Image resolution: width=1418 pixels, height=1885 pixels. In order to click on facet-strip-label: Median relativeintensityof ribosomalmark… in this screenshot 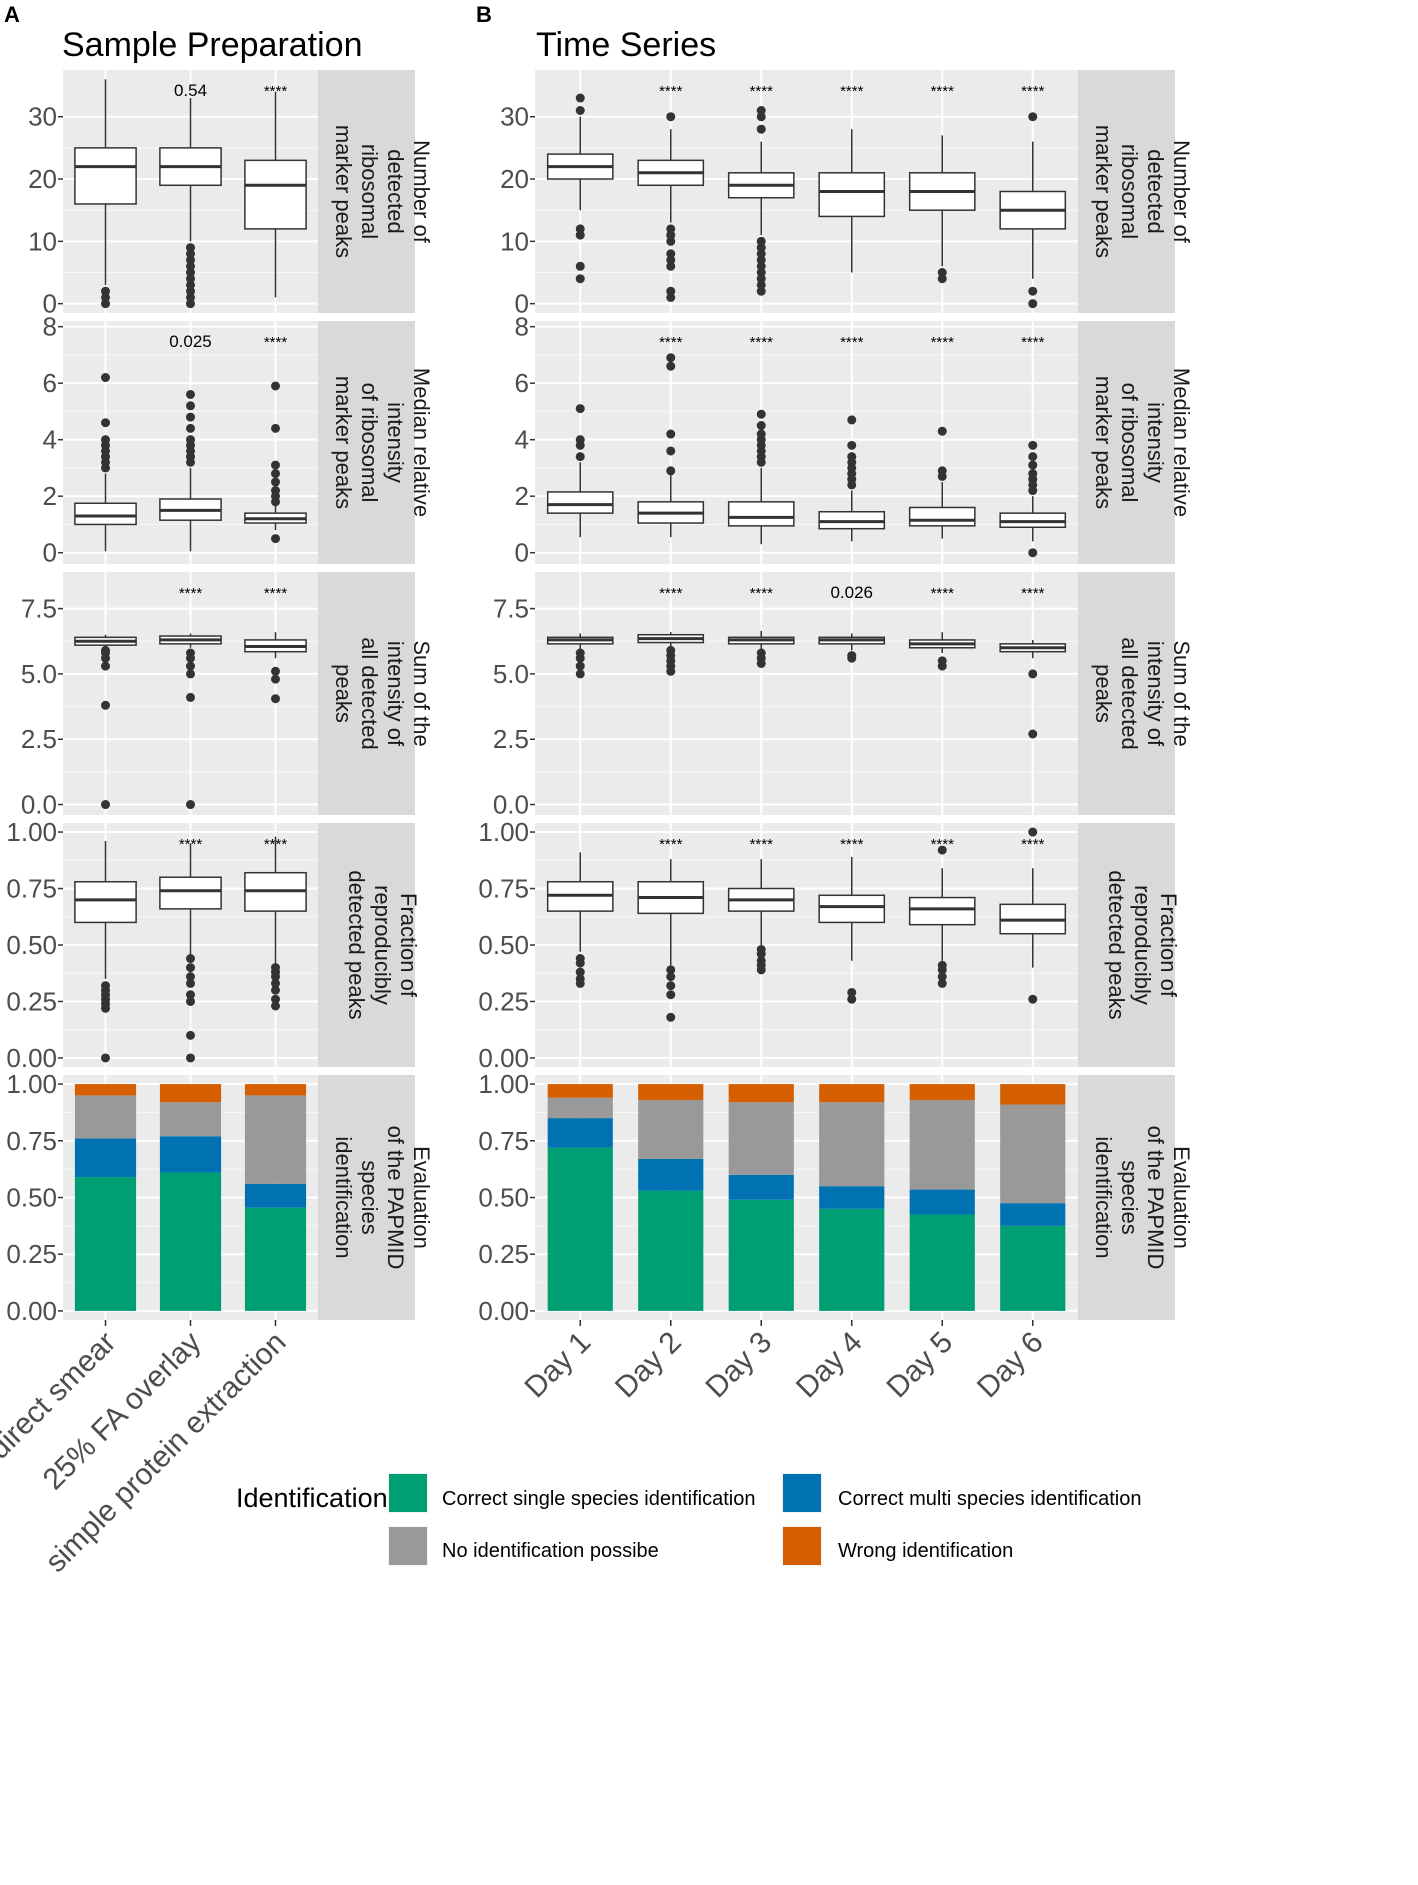, I will do `click(382, 442)`.